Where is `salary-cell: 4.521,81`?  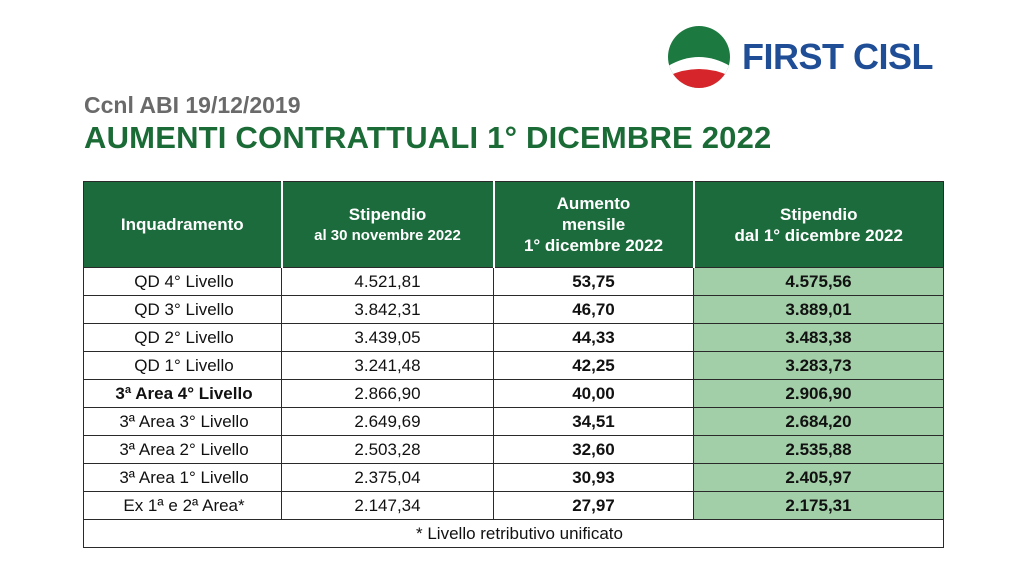
salary-cell: 4.521,81 is located at coordinates (387, 281).